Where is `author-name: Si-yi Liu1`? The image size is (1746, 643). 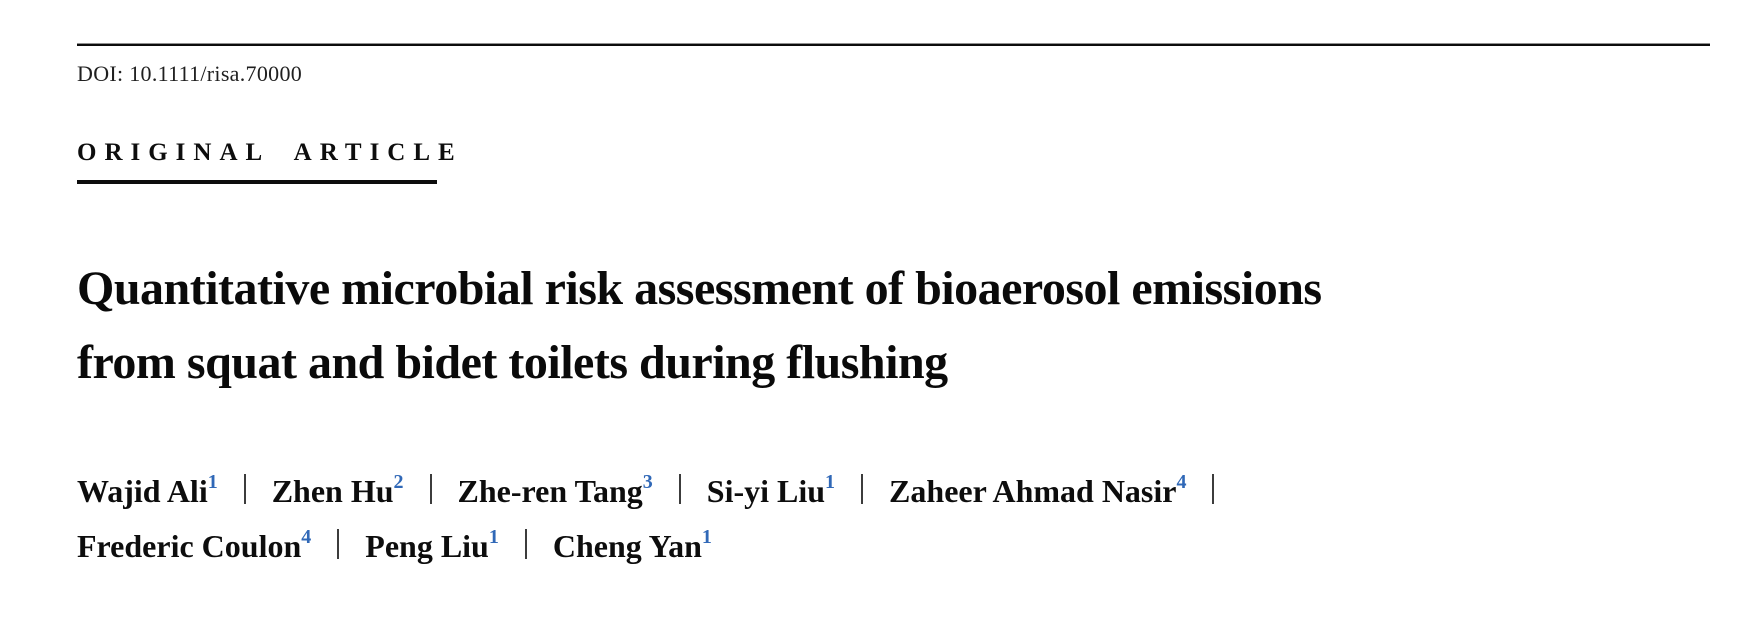 author-name: Si-yi Liu1 is located at coordinates (771, 490).